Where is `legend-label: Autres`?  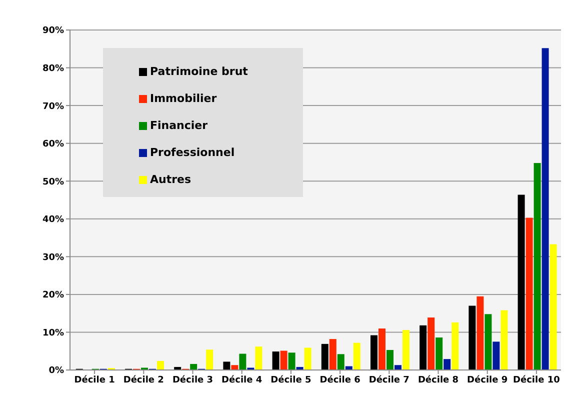 legend-label: Autres is located at coordinates (171, 179).